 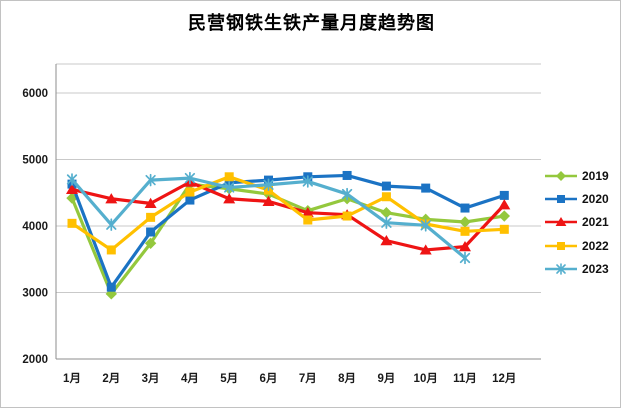 I want to click on legend-label: 2020, so click(x=595, y=198).